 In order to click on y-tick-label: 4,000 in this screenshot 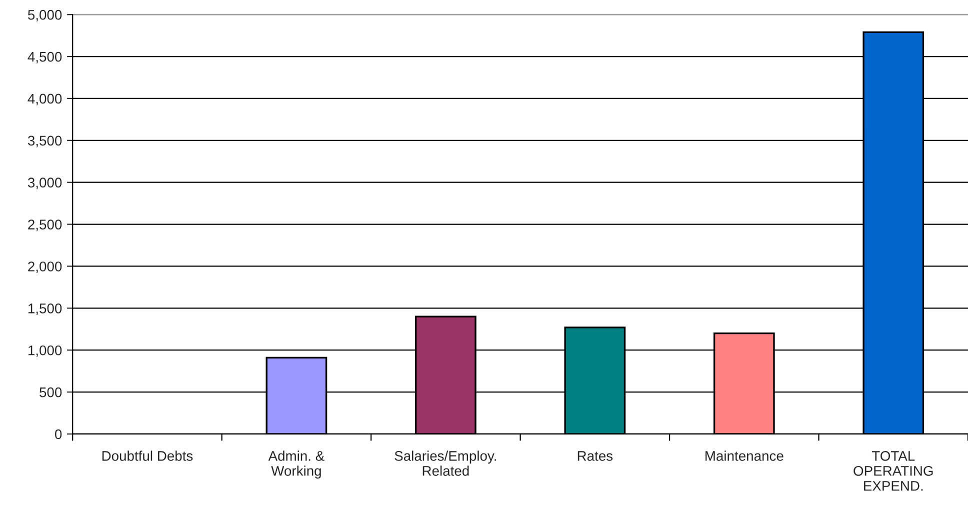, I will do `click(45, 100)`.